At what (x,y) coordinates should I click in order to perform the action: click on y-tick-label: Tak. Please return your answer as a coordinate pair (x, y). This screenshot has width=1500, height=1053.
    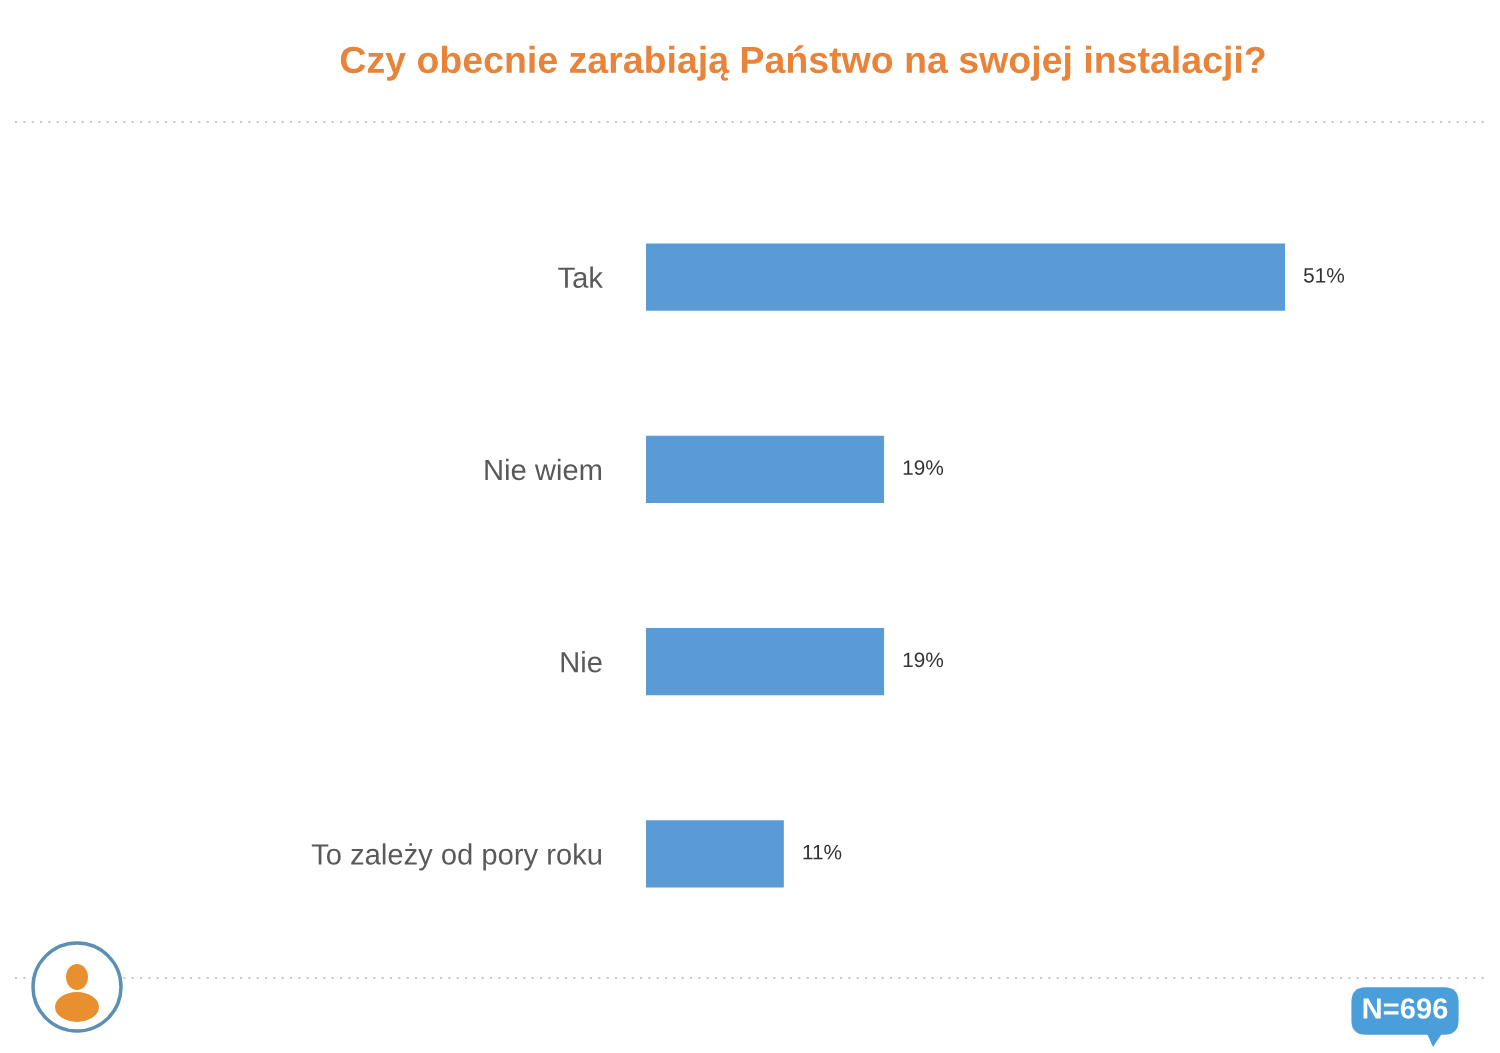
    Looking at the image, I should click on (580, 277).